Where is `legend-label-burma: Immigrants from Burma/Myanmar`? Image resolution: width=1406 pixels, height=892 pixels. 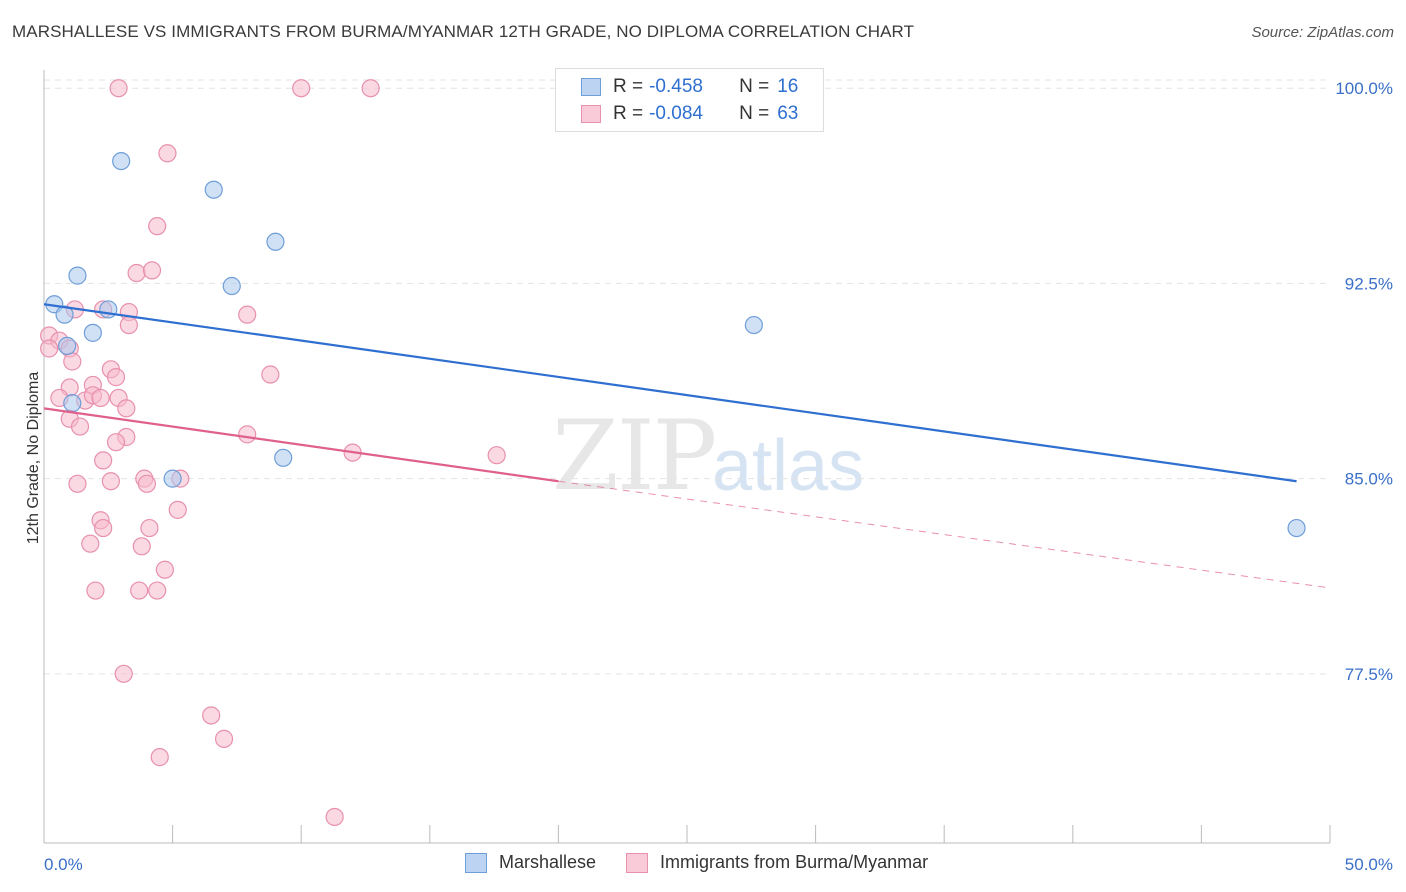 legend-label-burma: Immigrants from Burma/Myanmar is located at coordinates (794, 862).